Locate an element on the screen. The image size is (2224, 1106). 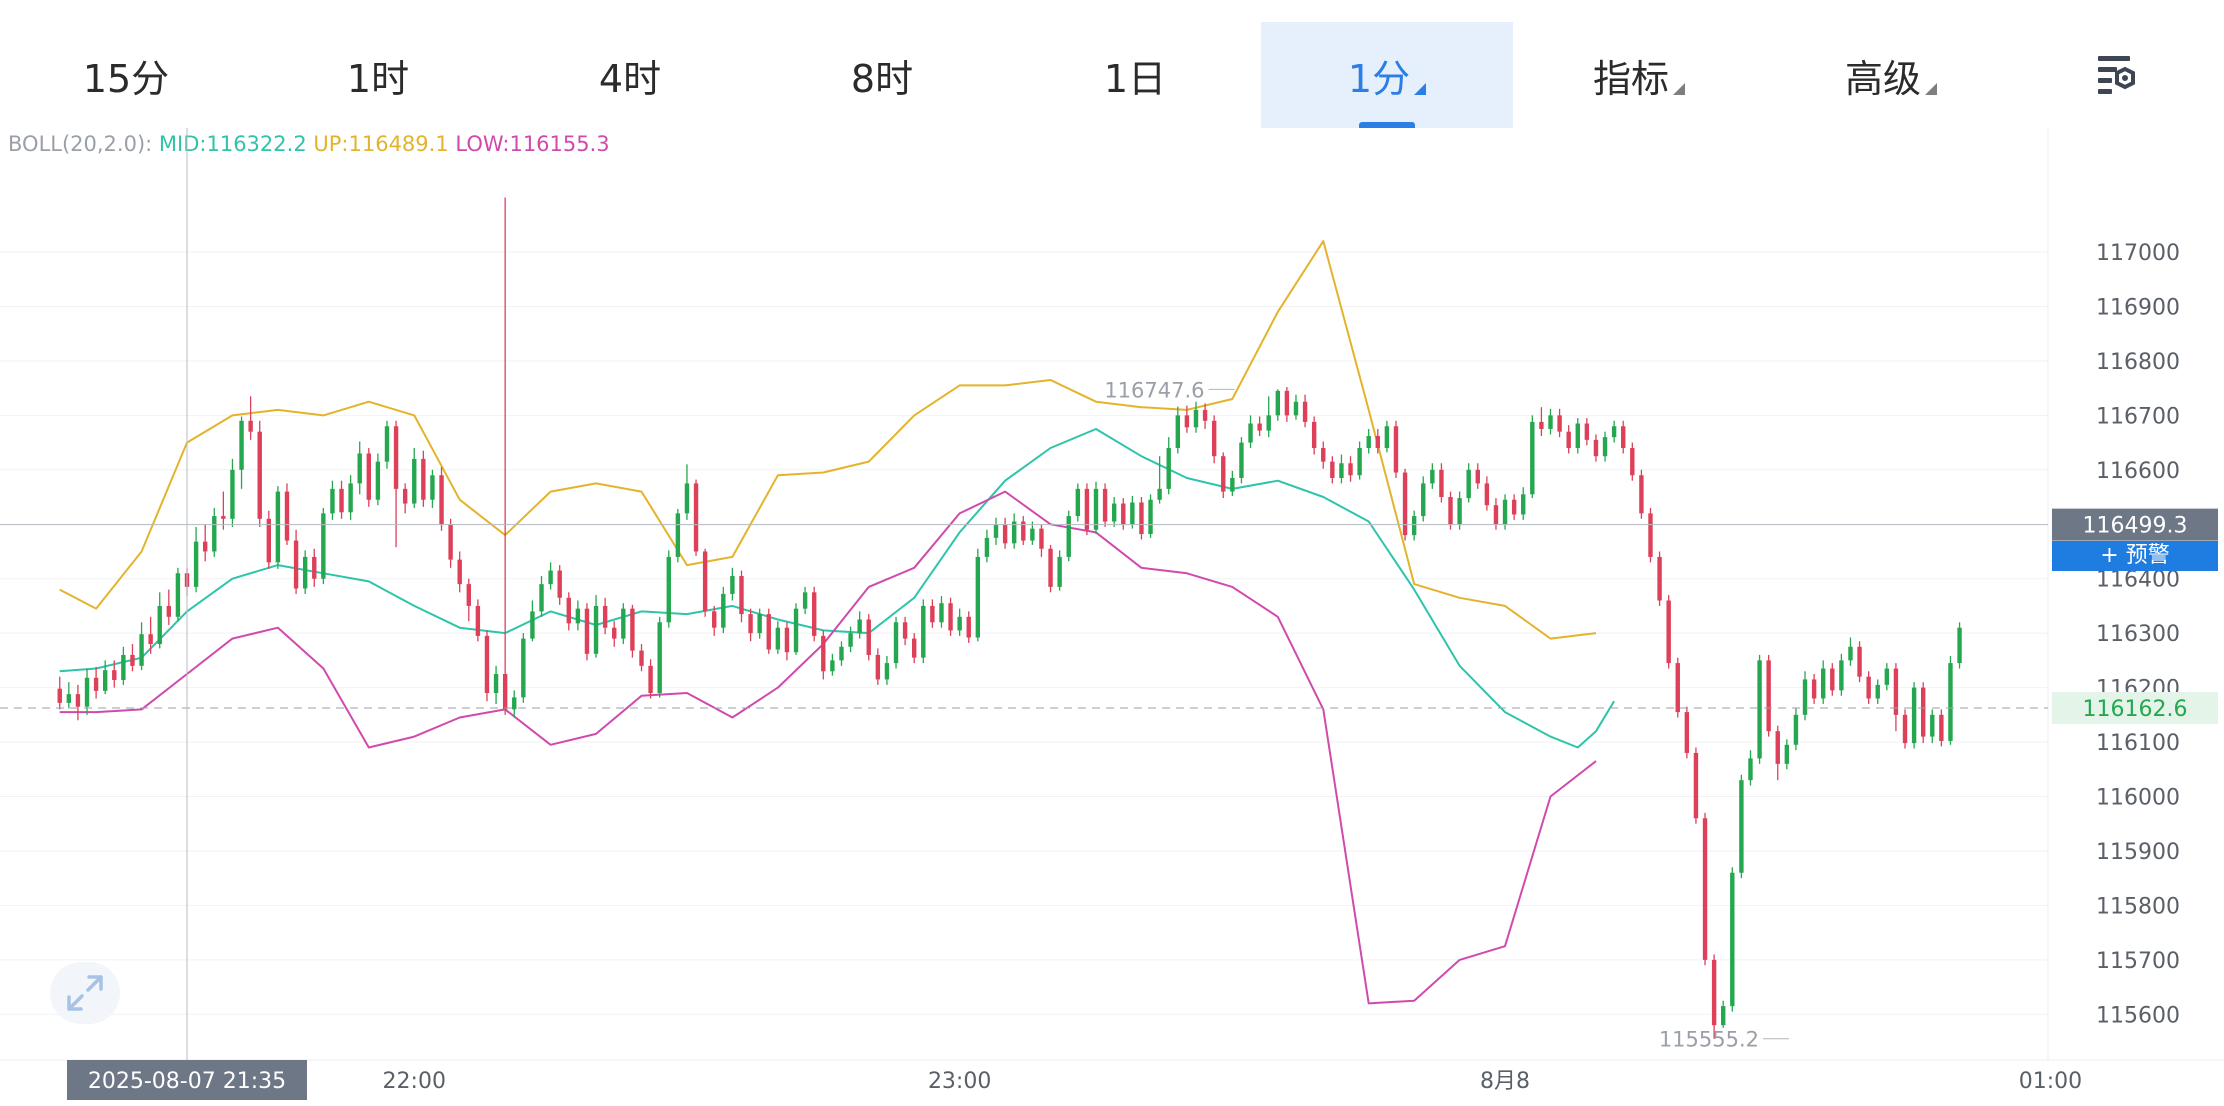
tab-1: 1时 is located at coordinates (378, 75).